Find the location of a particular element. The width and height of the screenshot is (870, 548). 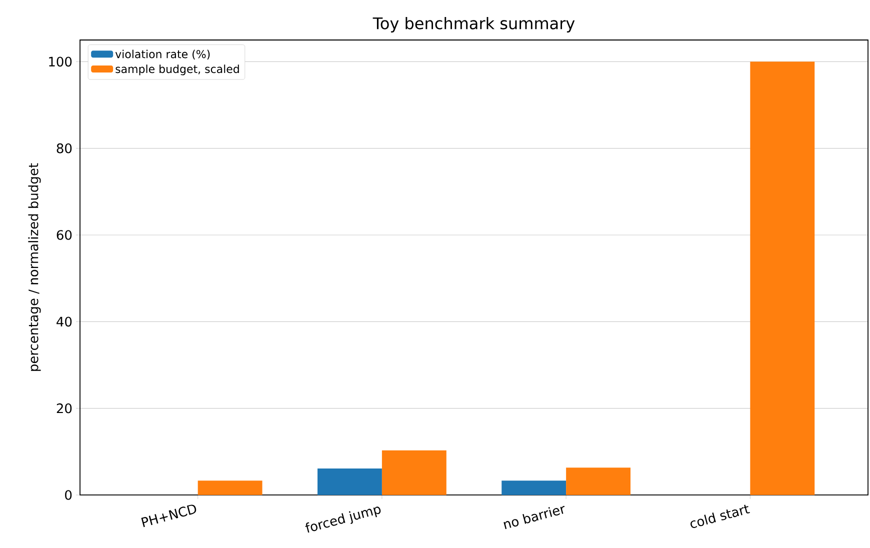

y-tick-label: 40 is located at coordinates (64, 321).